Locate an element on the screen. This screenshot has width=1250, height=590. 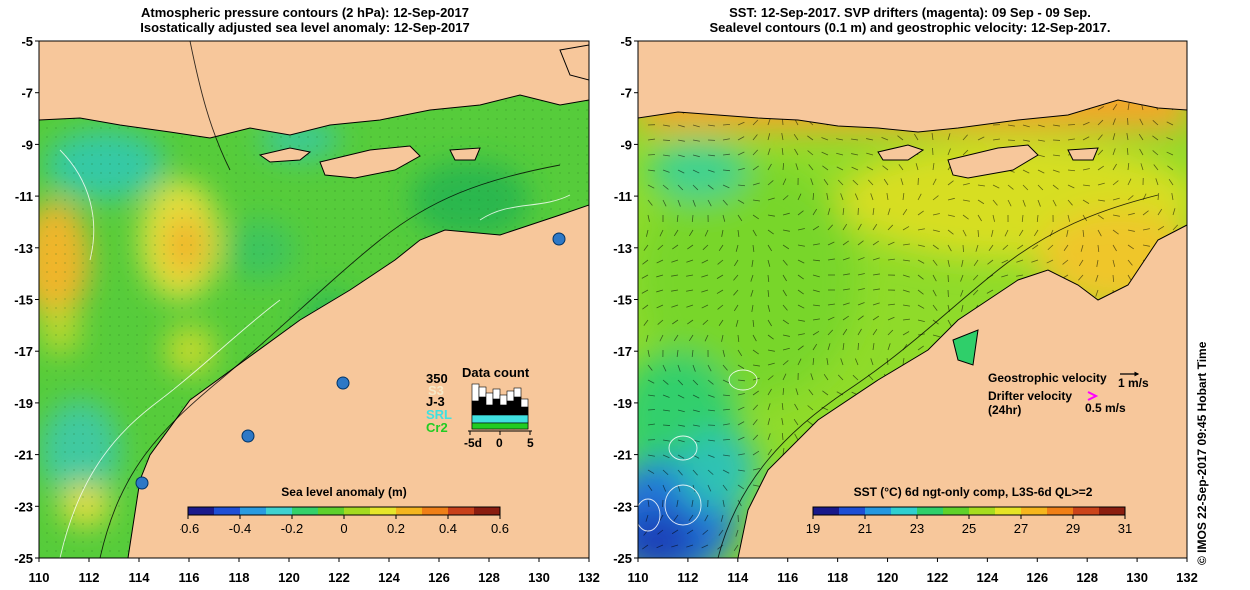
colorbar-tick-label: 31 is located at coordinates (1125, 528).